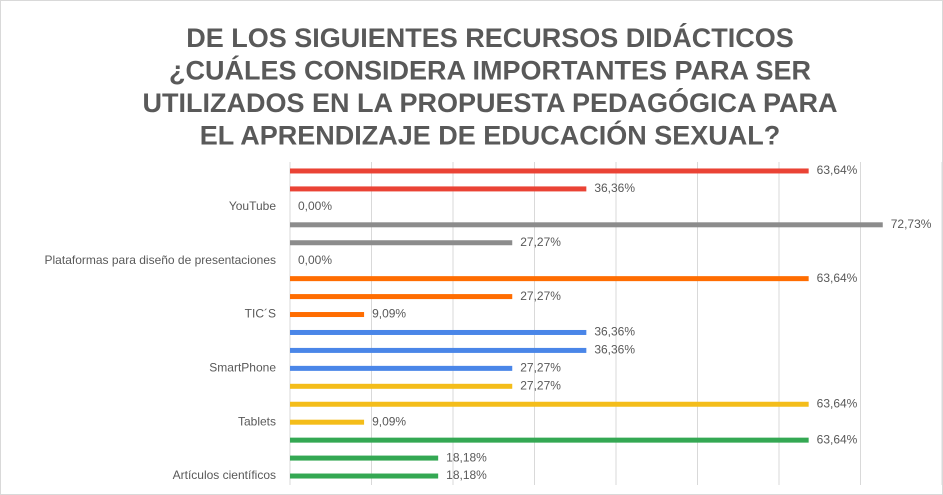 This screenshot has height=495, width=943. Describe the element at coordinates (224, 475) in the screenshot. I see `y-tick-label: Artículos científicos` at that location.